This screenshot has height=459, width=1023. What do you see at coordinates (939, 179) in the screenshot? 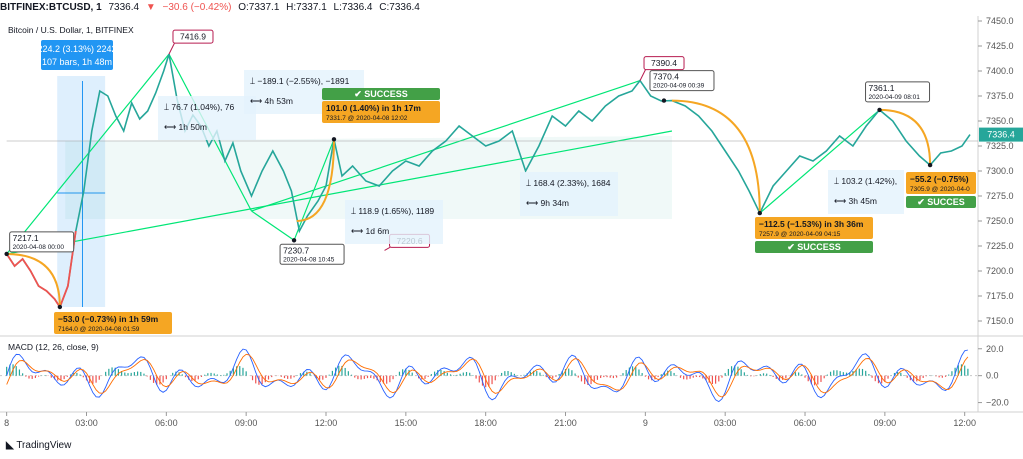
I see `trade-label-line1: −55.2 (−0.75%)` at bounding box center [939, 179].